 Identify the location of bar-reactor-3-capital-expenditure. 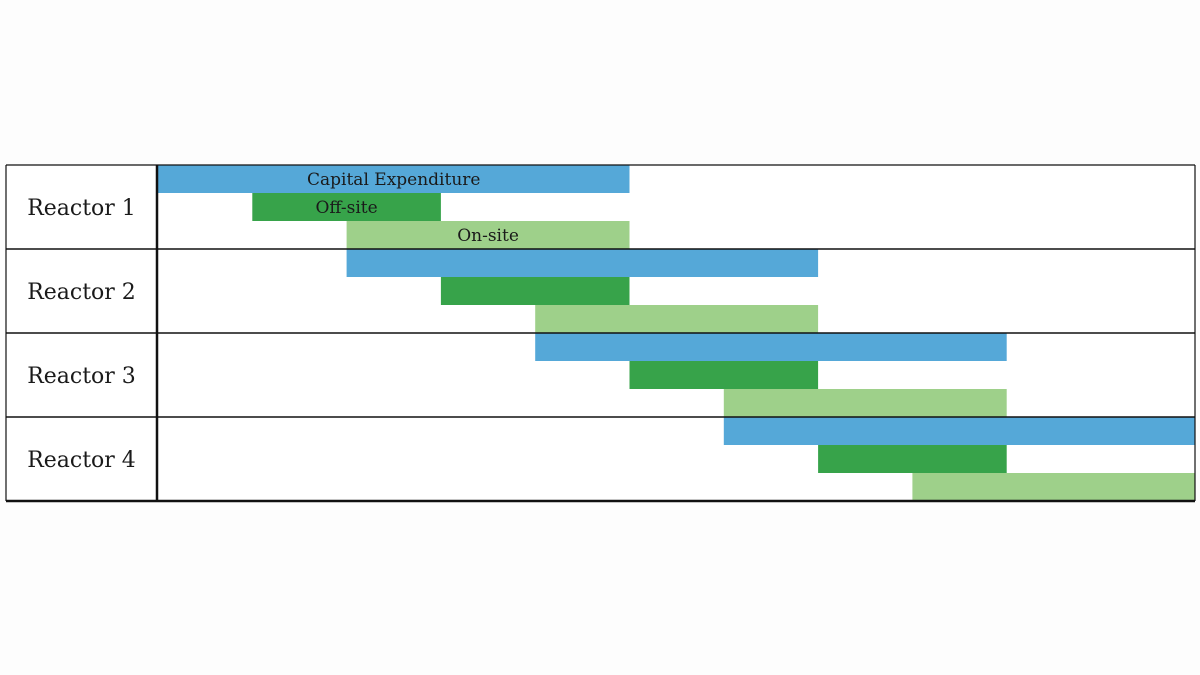
(771, 347).